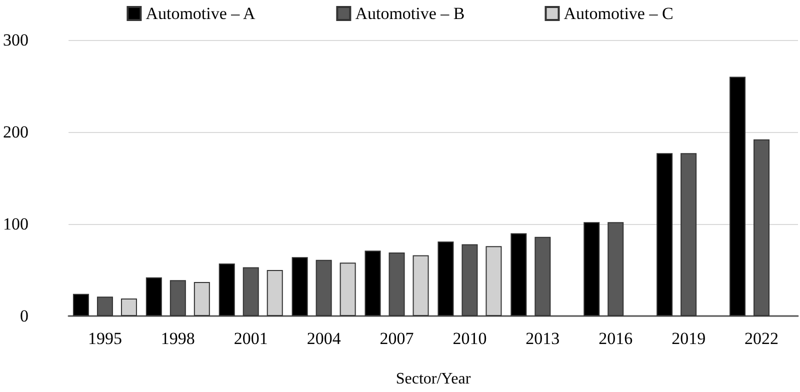 The height and width of the screenshot is (392, 800). What do you see at coordinates (615, 338) in the screenshot?
I see `x-tick-label: 2016` at bounding box center [615, 338].